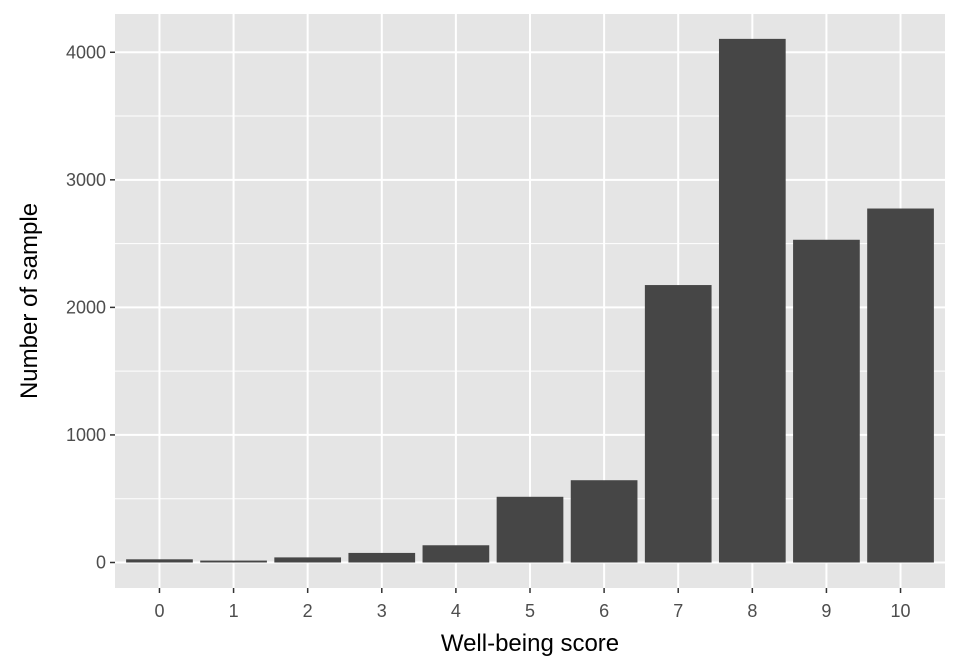 Image resolution: width=960 pixels, height=672 pixels. I want to click on x-tick-label: 3, so click(382, 611).